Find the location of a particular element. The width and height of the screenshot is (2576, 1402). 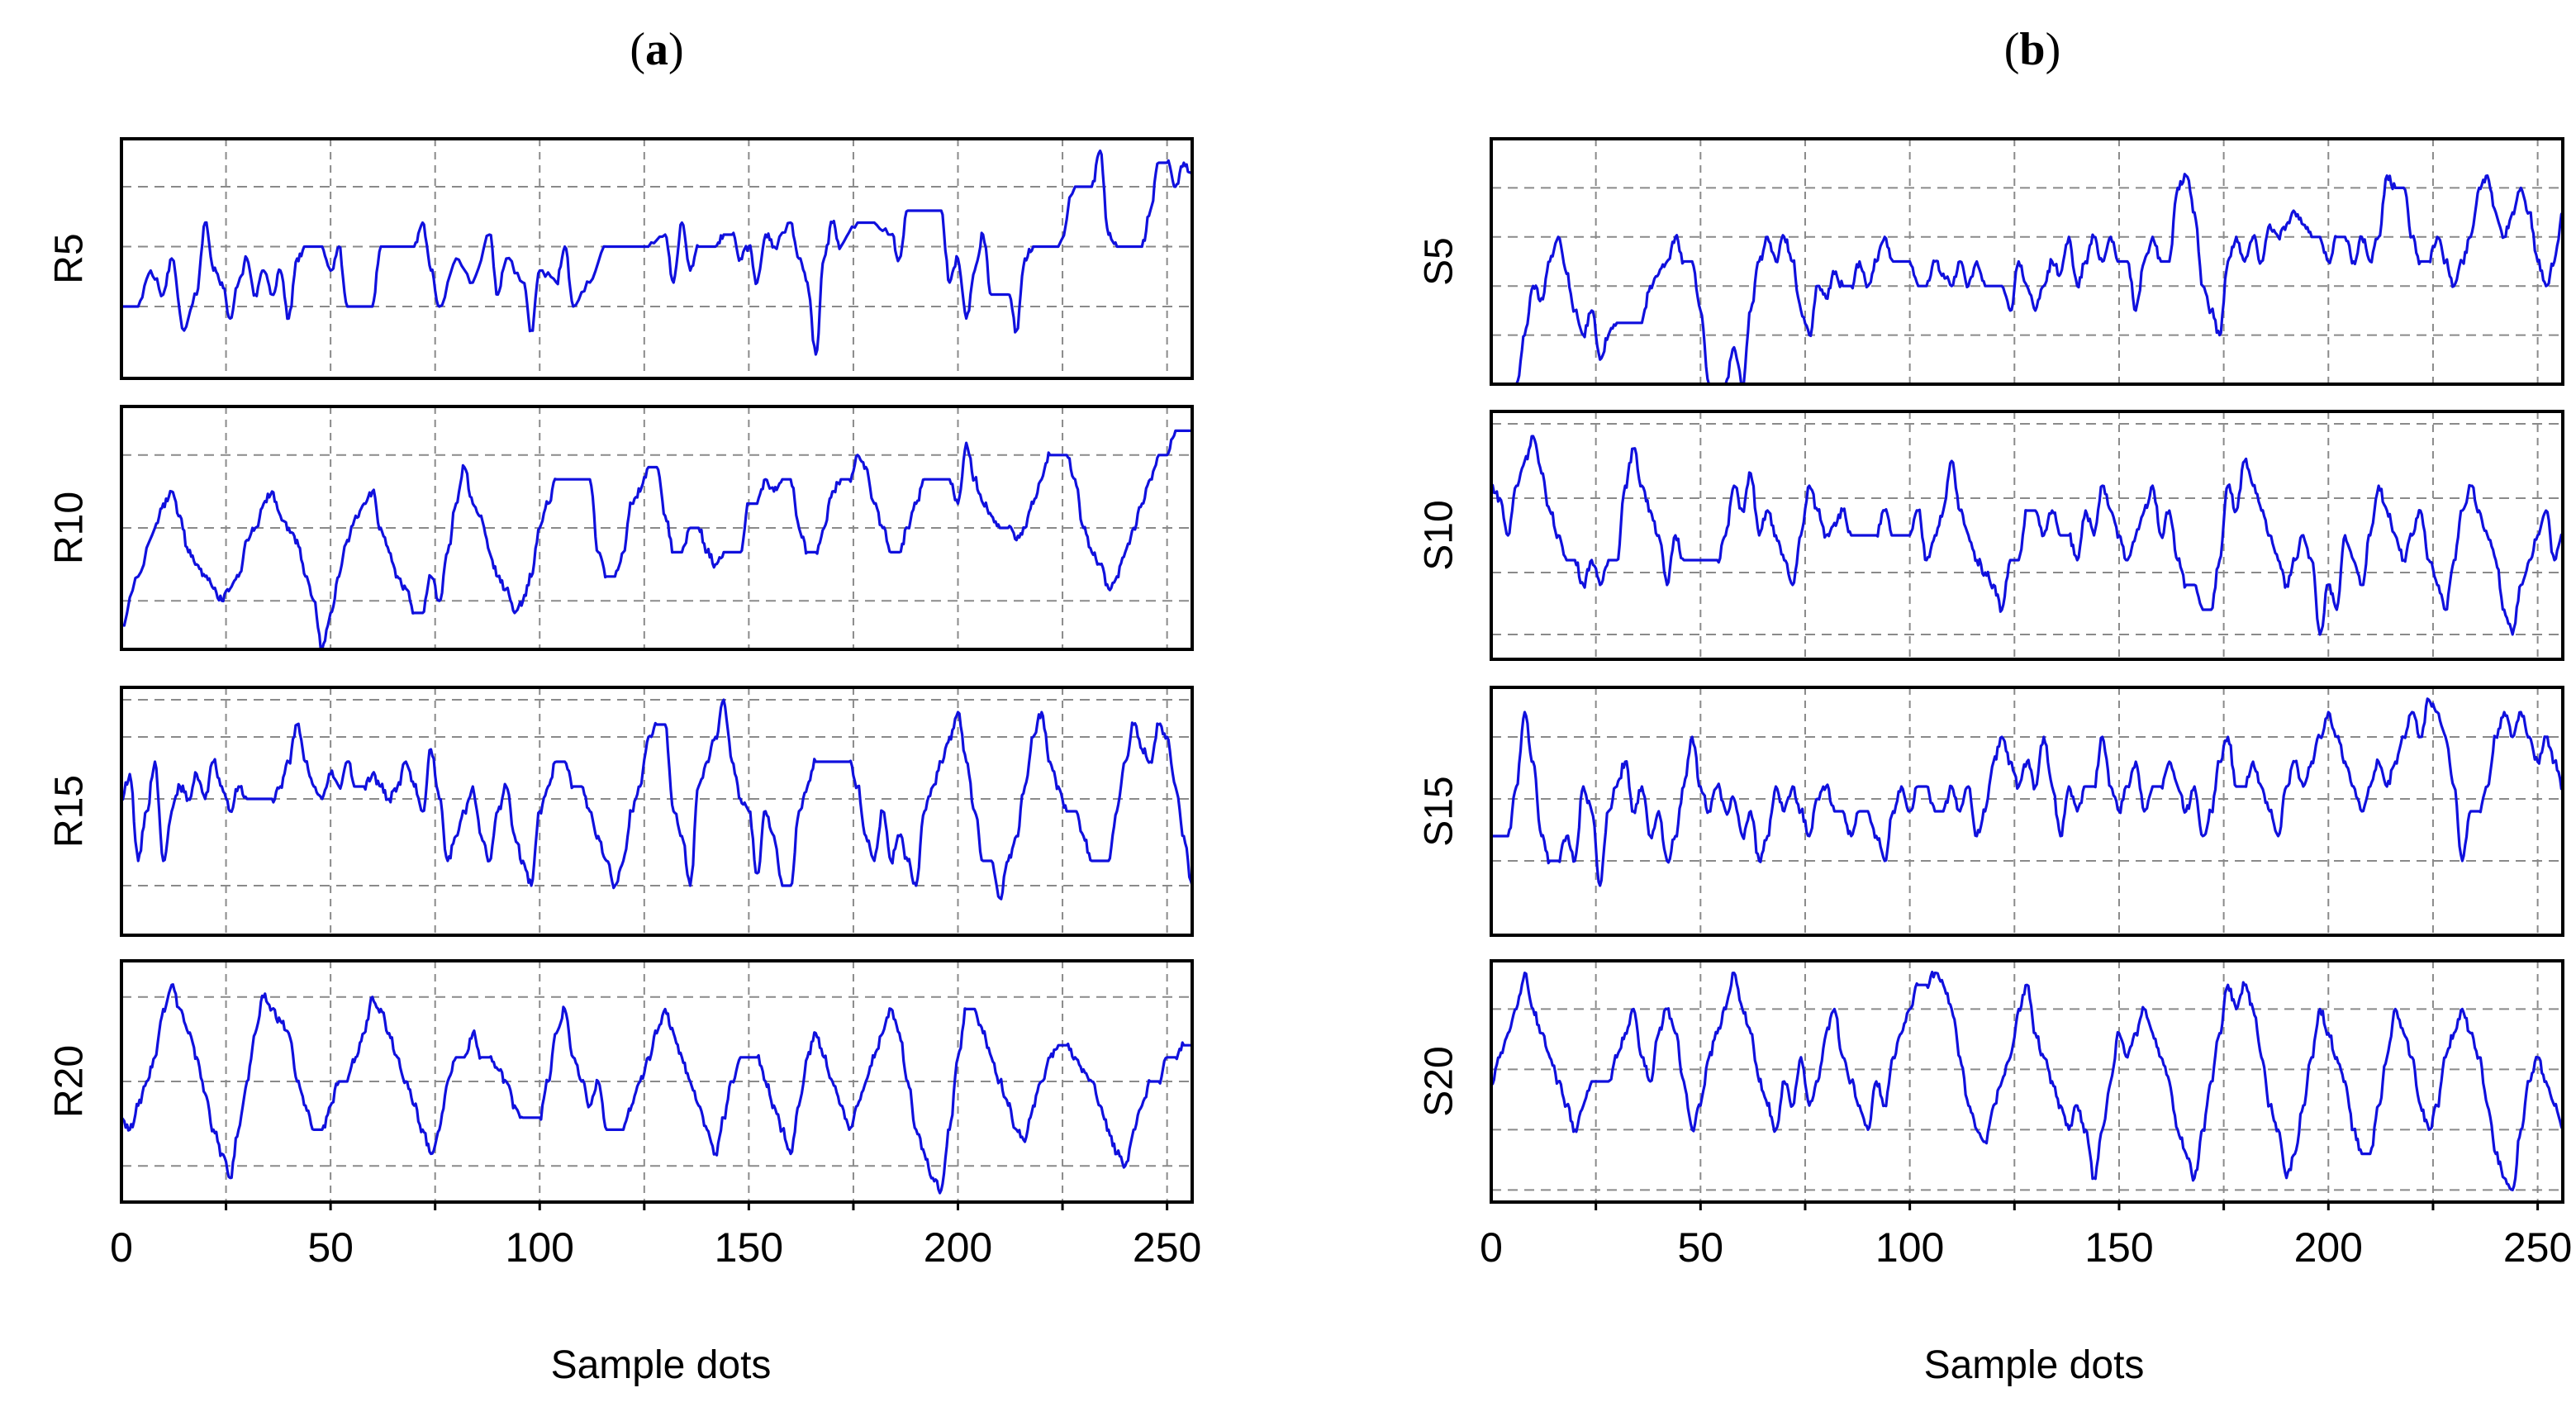

xtick-label-a-0: 0 is located at coordinates (121, 1248).